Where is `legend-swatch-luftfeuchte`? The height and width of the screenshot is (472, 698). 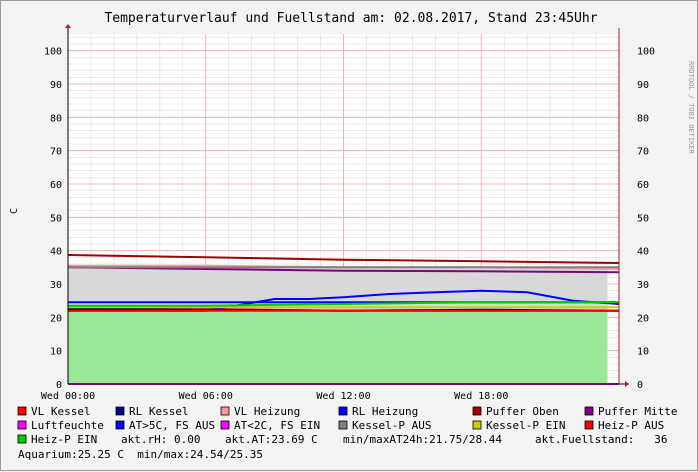 legend-swatch-luftfeuchte is located at coordinates (22, 425).